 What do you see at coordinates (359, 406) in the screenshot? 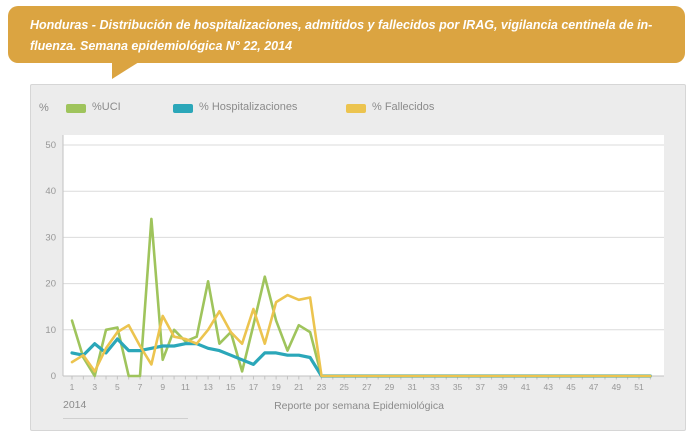
I see `x-axis-title: Reporte por semana Epidemiológica` at bounding box center [359, 406].